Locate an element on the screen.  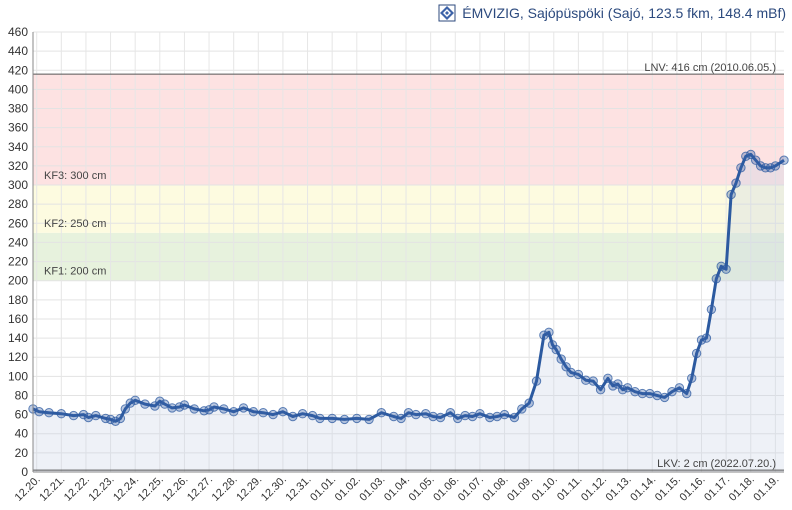
x-tick-label: 01.07. is located at coordinates (471, 489).